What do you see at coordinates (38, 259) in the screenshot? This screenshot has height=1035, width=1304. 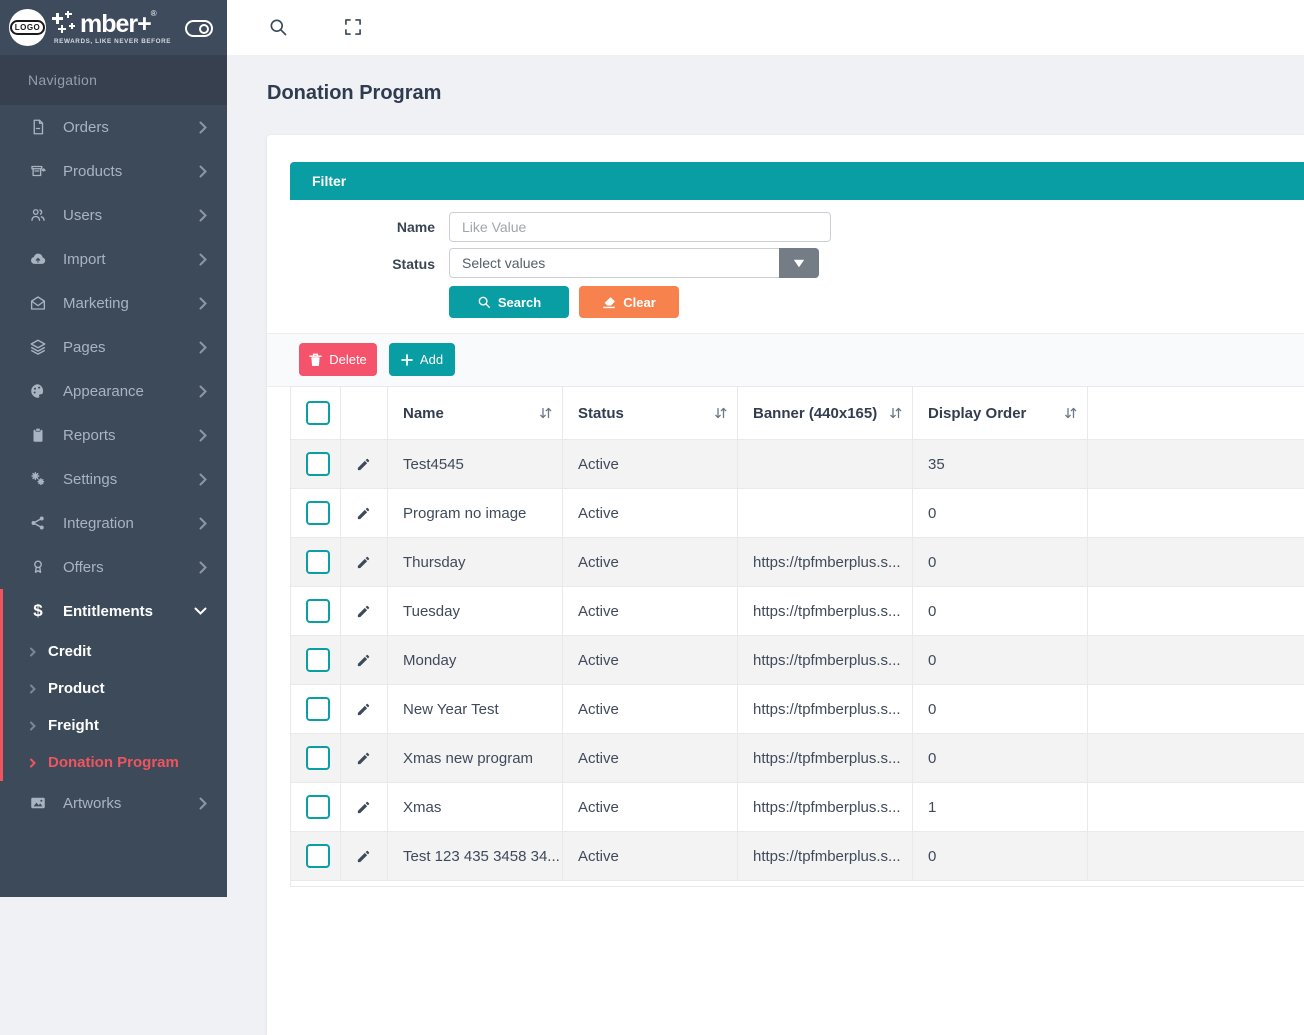 I see `cloud-upload-icon` at bounding box center [38, 259].